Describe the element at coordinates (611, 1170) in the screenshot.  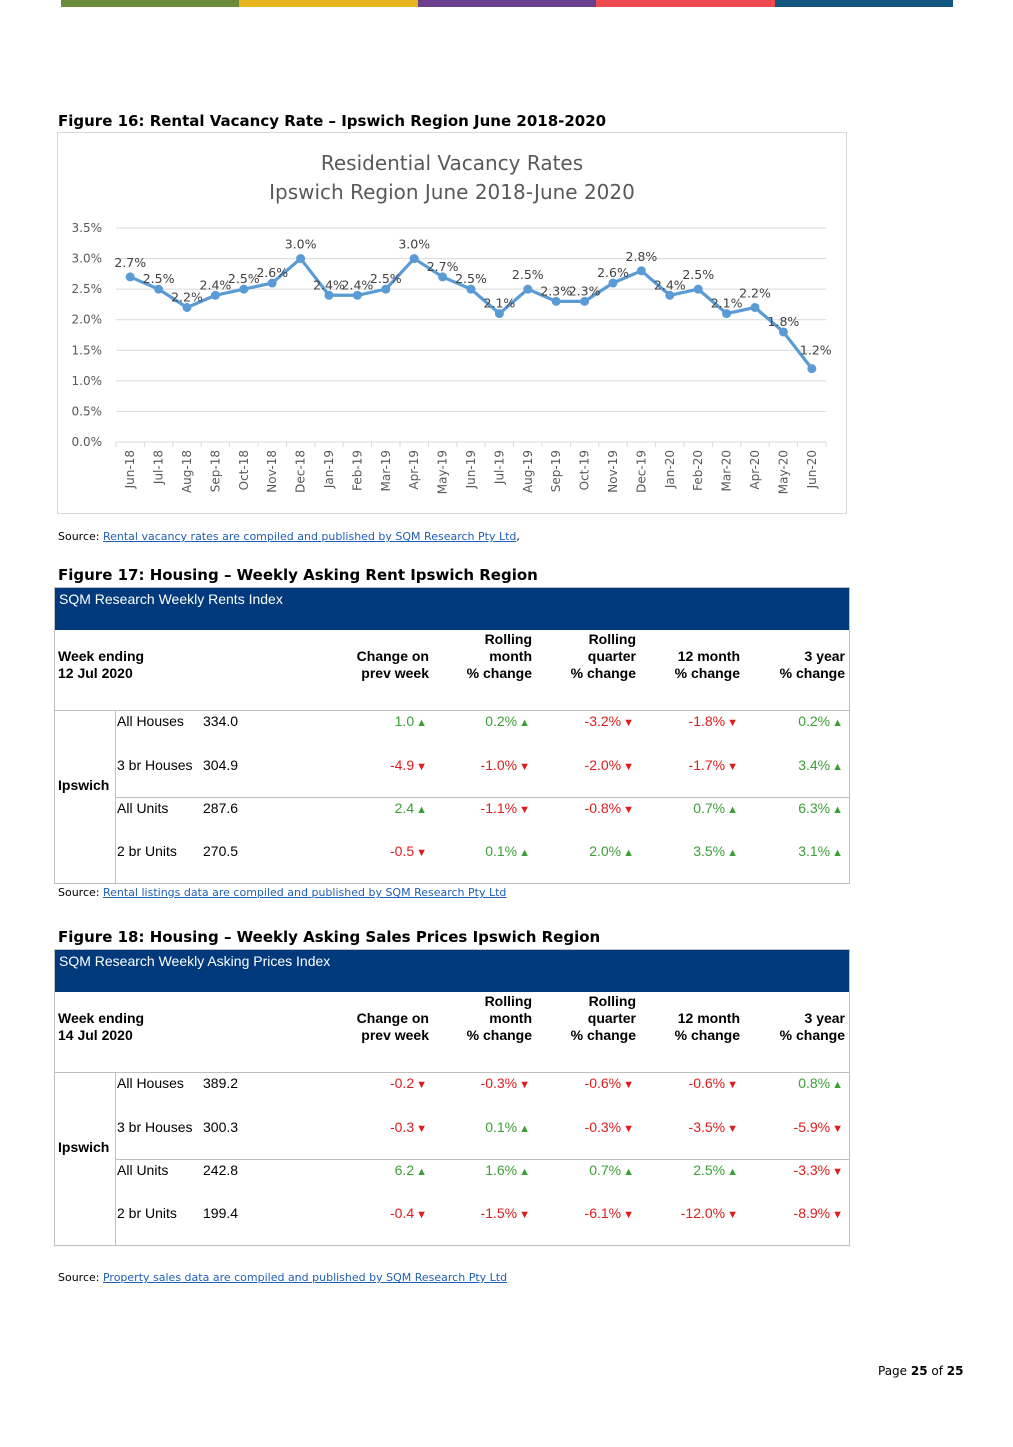
I see `change-cell: 0.7% ▲` at that location.